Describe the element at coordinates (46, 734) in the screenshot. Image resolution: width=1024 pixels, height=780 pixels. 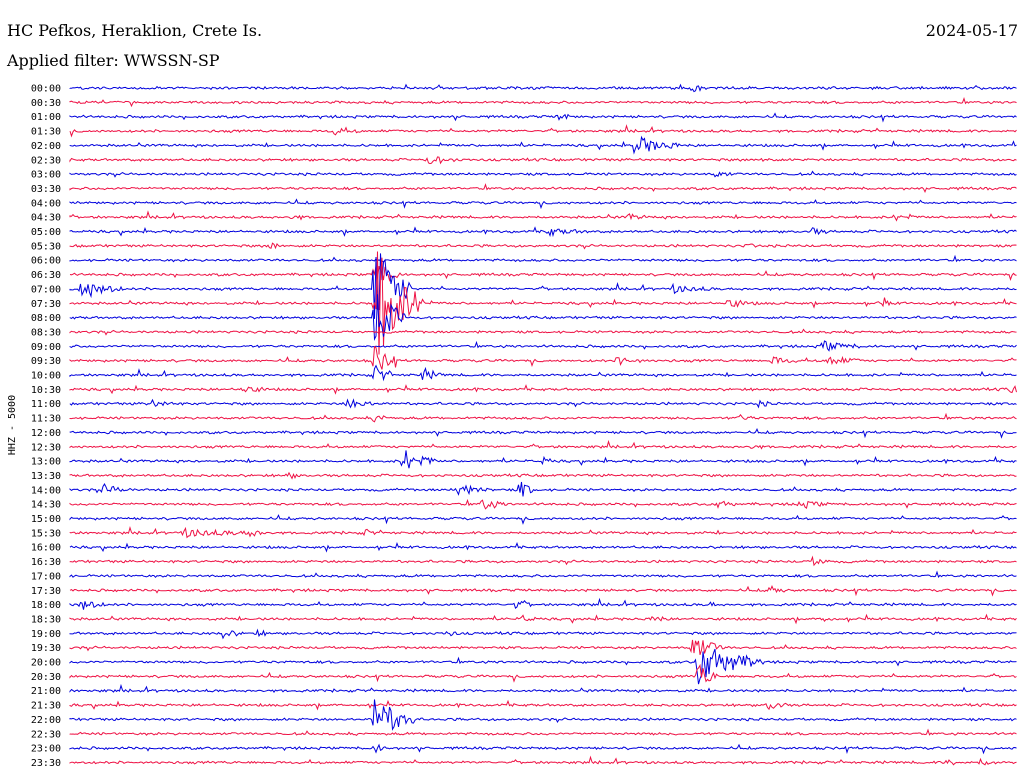
I see `tick-label: 22:30` at that location.